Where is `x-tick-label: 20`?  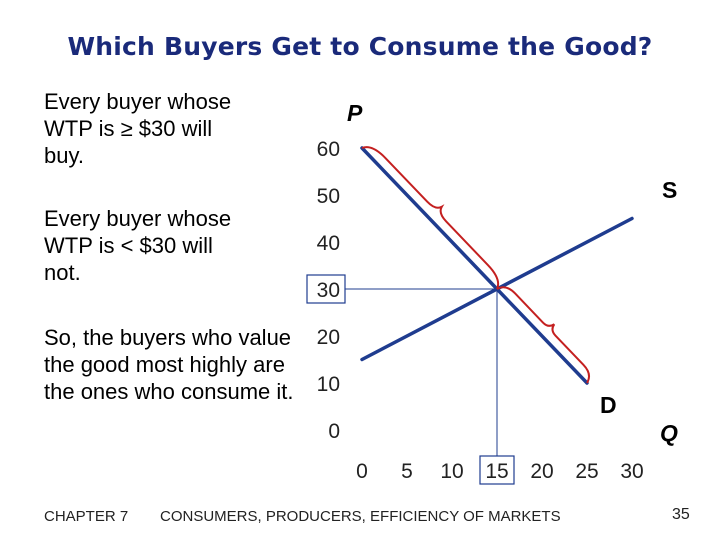
x-tick-label: 20 is located at coordinates (541, 471).